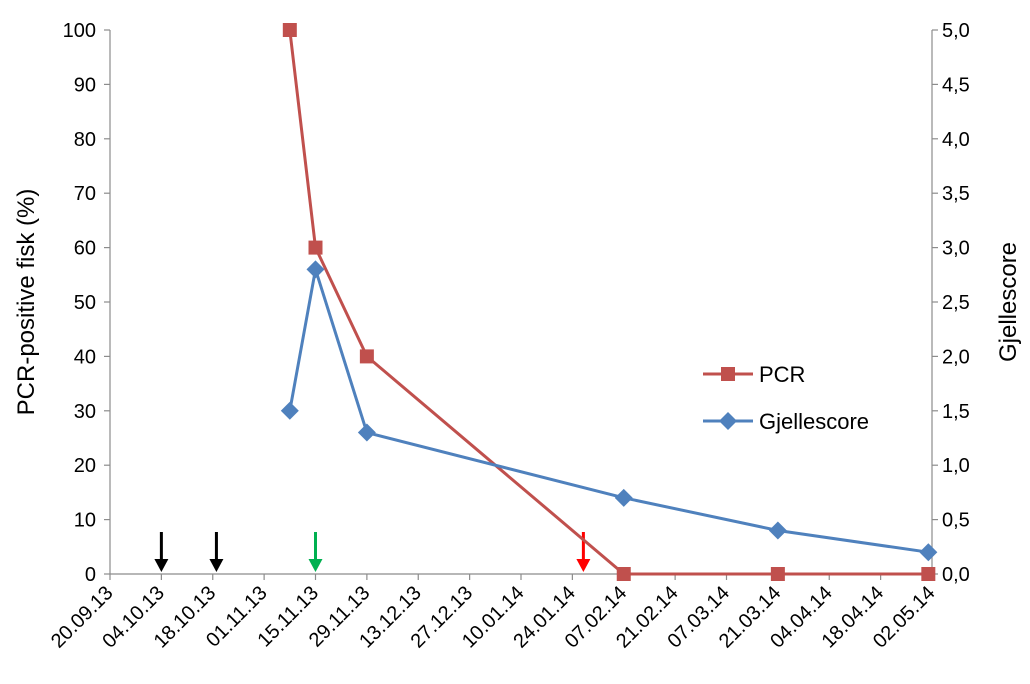 The image size is (1030, 684). What do you see at coordinates (85, 140) in the screenshot?
I see `y-tick-label: 80` at bounding box center [85, 140].